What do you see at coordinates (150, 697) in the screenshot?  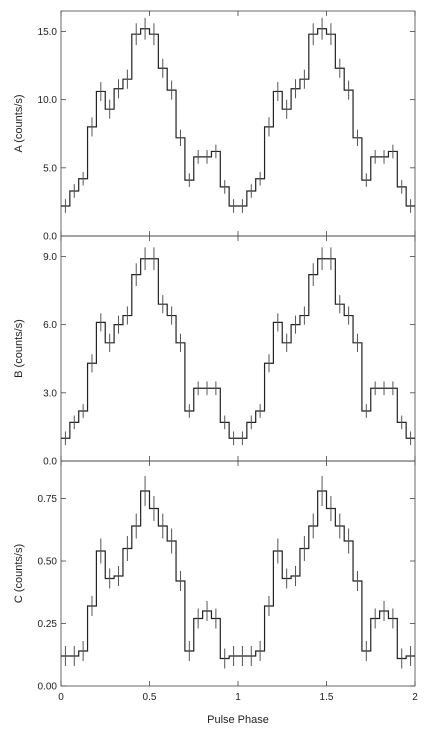 I see `x-tick-label: 0.5` at bounding box center [150, 697].